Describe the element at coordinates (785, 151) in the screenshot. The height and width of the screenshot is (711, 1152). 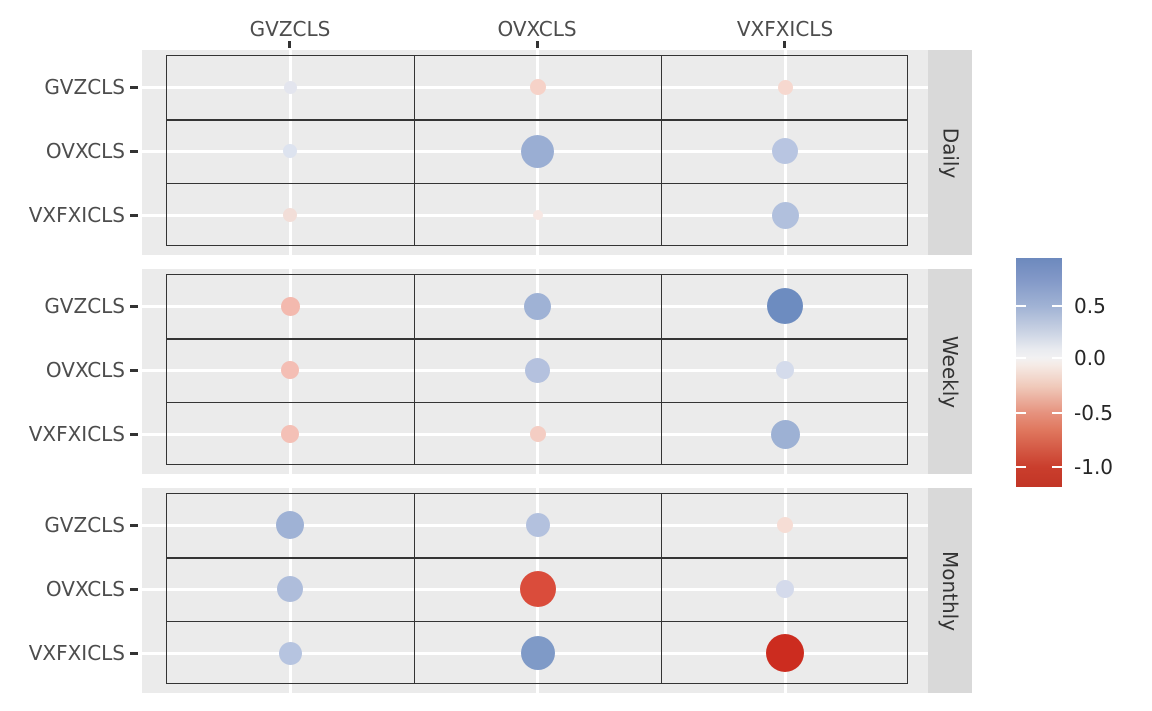
I see `correlation-dot-daily-ovxcls-vxfxicls` at that location.